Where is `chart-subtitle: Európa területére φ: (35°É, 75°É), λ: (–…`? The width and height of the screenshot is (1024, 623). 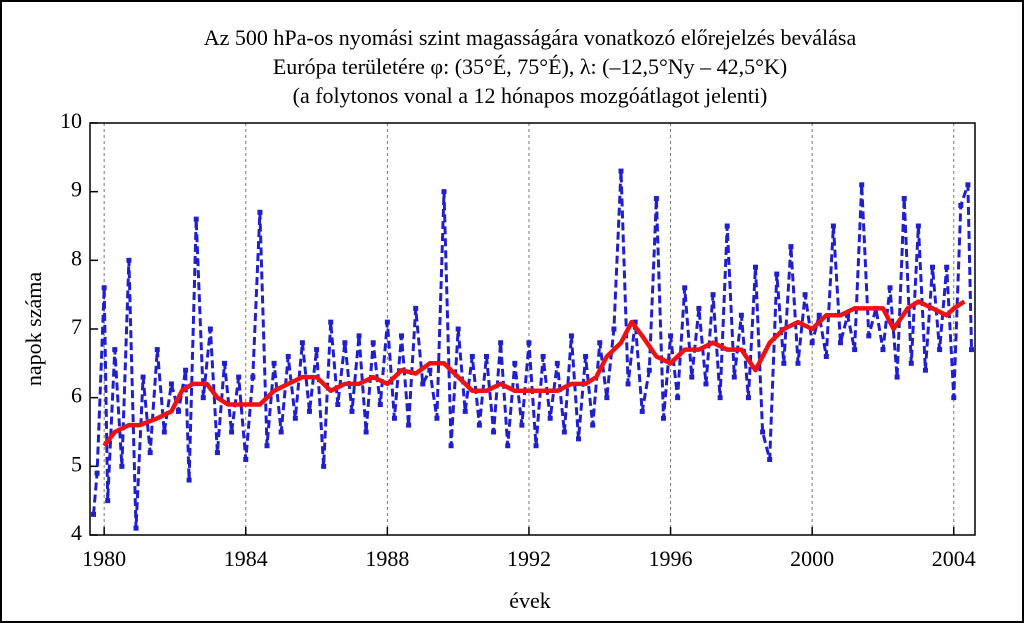 chart-subtitle: Európa területére φ: (35°É, 75°É), λ: (–… is located at coordinates (530, 66).